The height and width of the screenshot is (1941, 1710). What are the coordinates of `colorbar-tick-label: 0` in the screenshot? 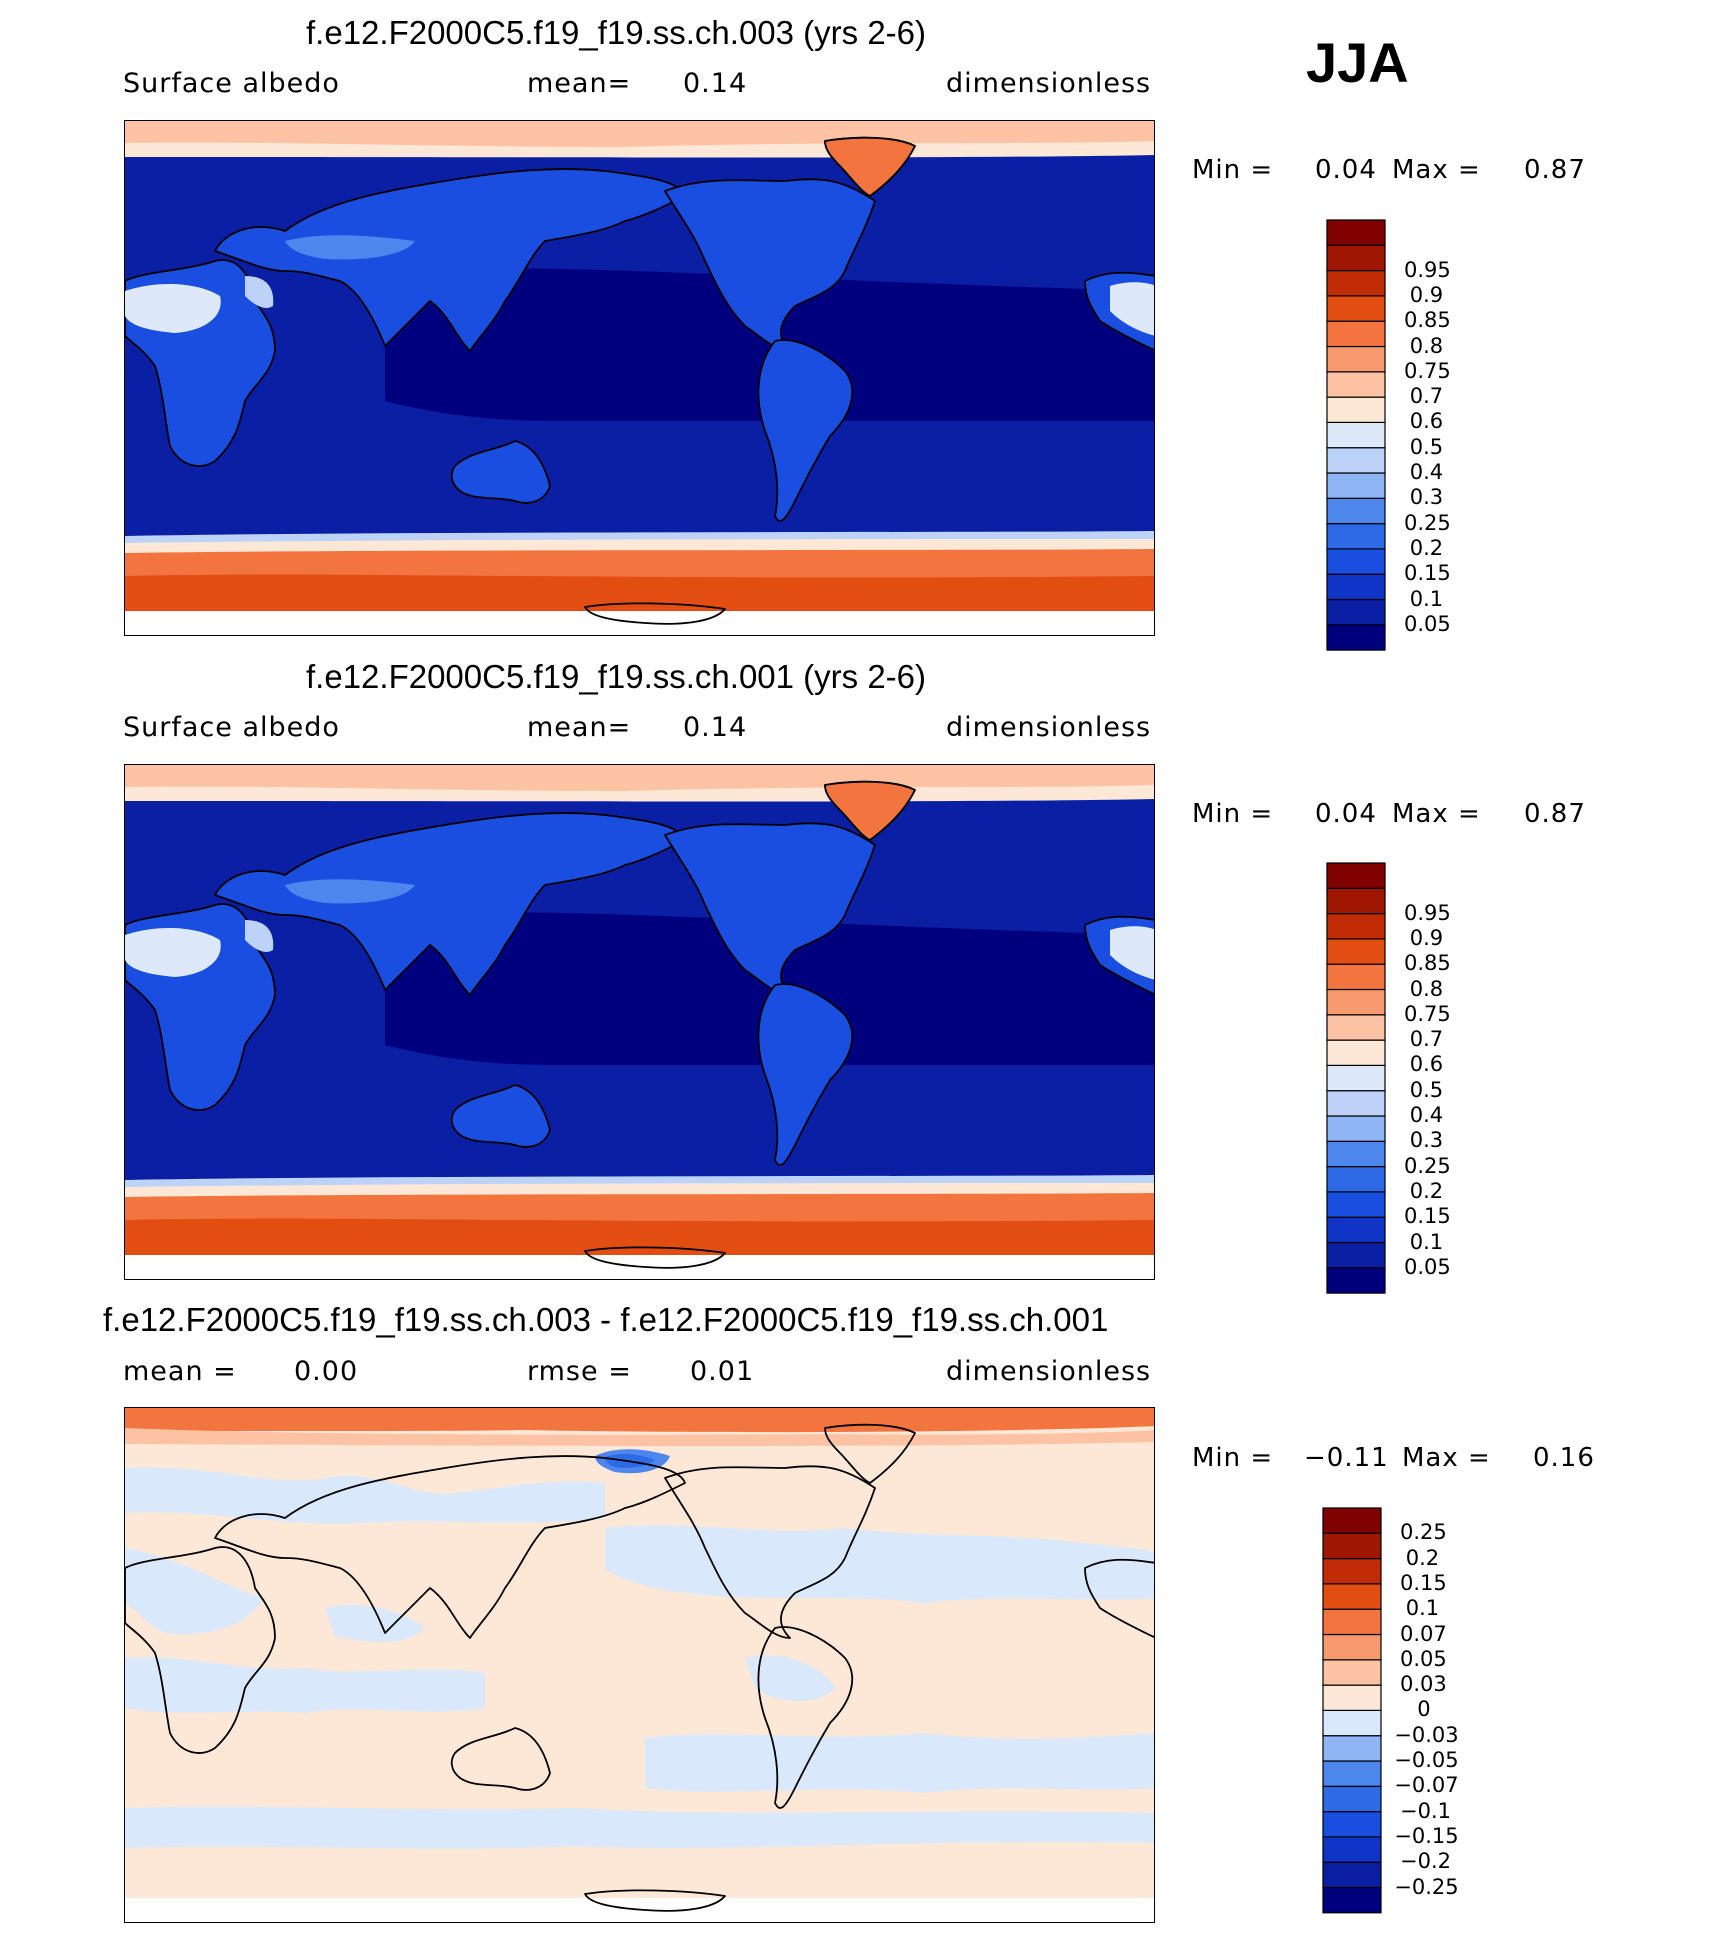 It's located at (1424, 1709).